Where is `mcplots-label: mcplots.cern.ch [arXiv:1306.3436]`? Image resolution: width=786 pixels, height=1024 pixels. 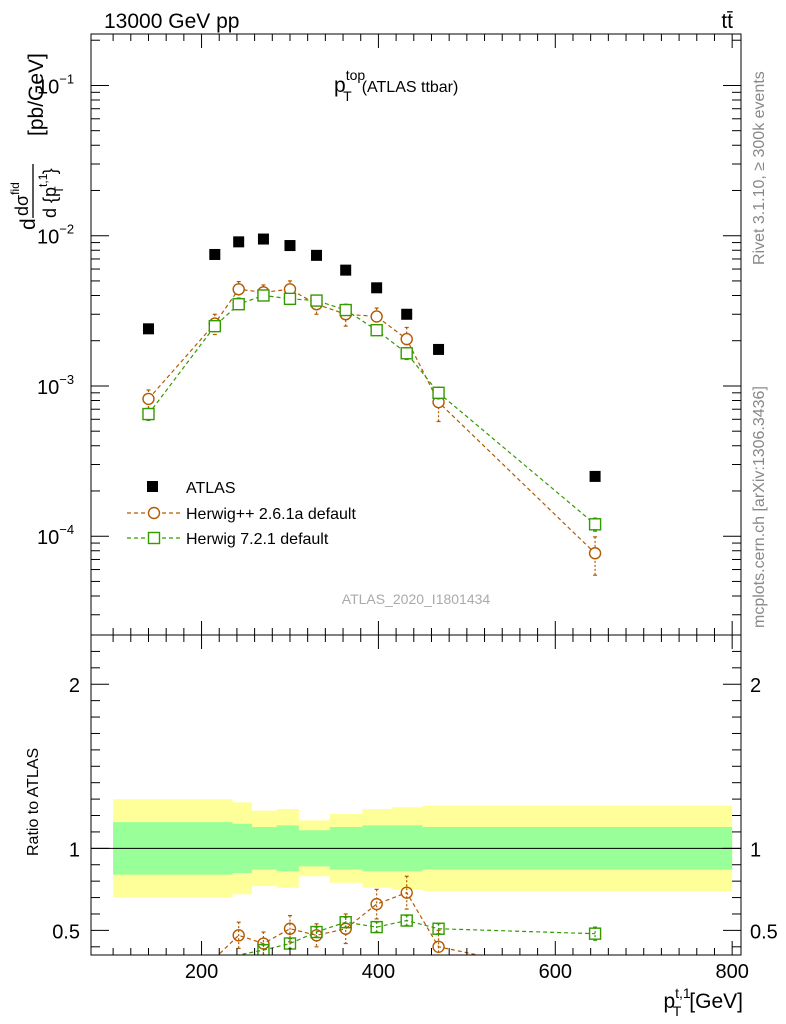
mcplots-label: mcplots.cern.ch [arXiv:1306.3436] is located at coordinates (759, 507).